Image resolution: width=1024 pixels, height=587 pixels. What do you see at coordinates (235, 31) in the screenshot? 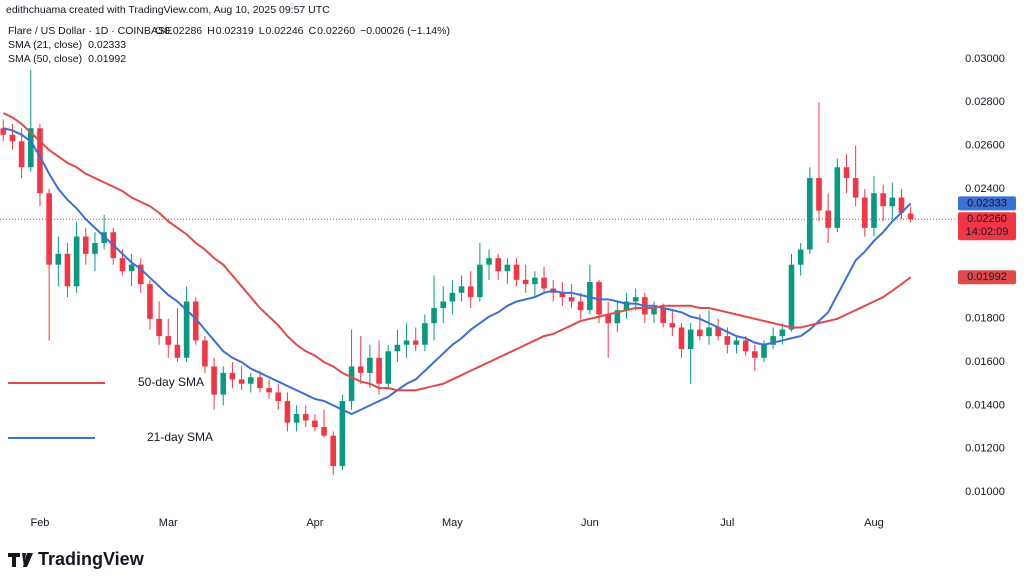
I see `readout-value: 0.02319` at bounding box center [235, 31].